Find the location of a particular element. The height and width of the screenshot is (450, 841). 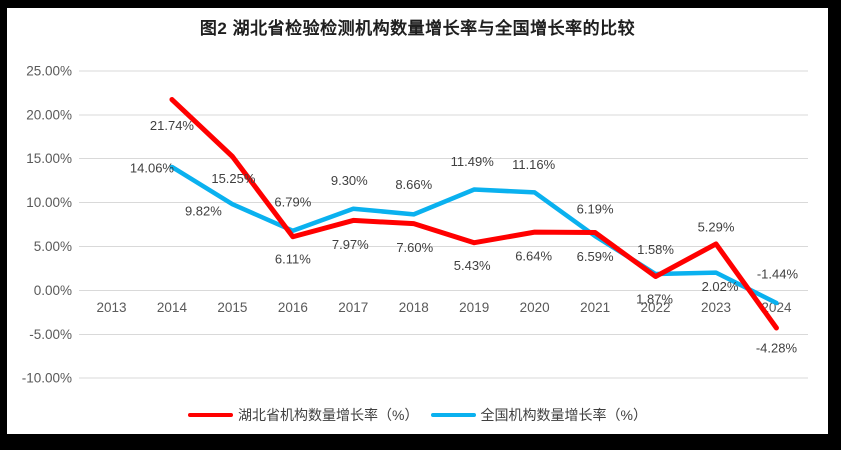

y-axis-tick-label: -10.00% is located at coordinates (47, 378).